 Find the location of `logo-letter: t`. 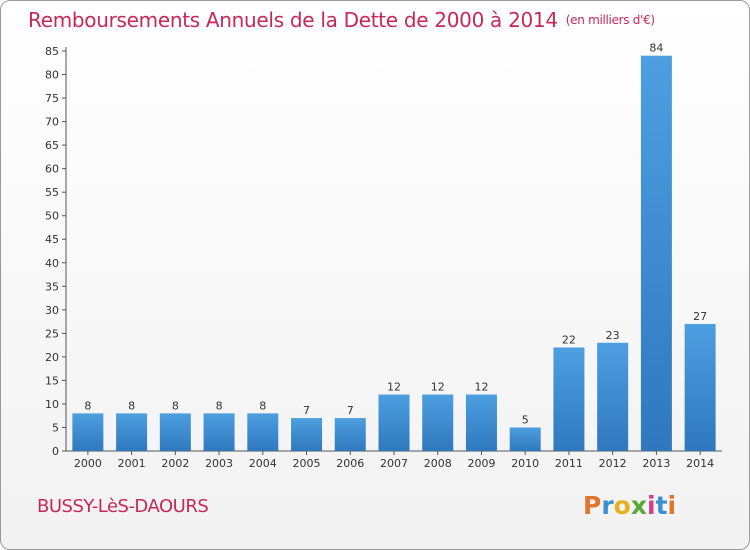

logo-letter: t is located at coordinates (661, 505).